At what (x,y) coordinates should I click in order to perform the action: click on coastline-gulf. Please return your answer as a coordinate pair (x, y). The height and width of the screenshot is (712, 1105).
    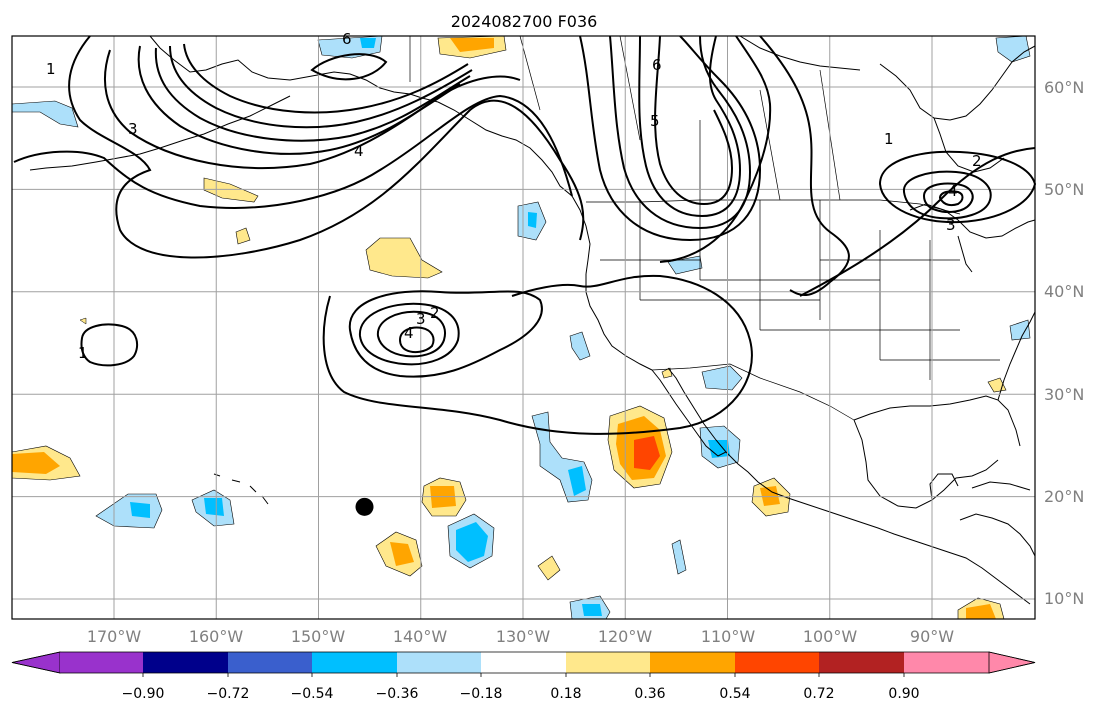
    Looking at the image, I should click on (926, 464).